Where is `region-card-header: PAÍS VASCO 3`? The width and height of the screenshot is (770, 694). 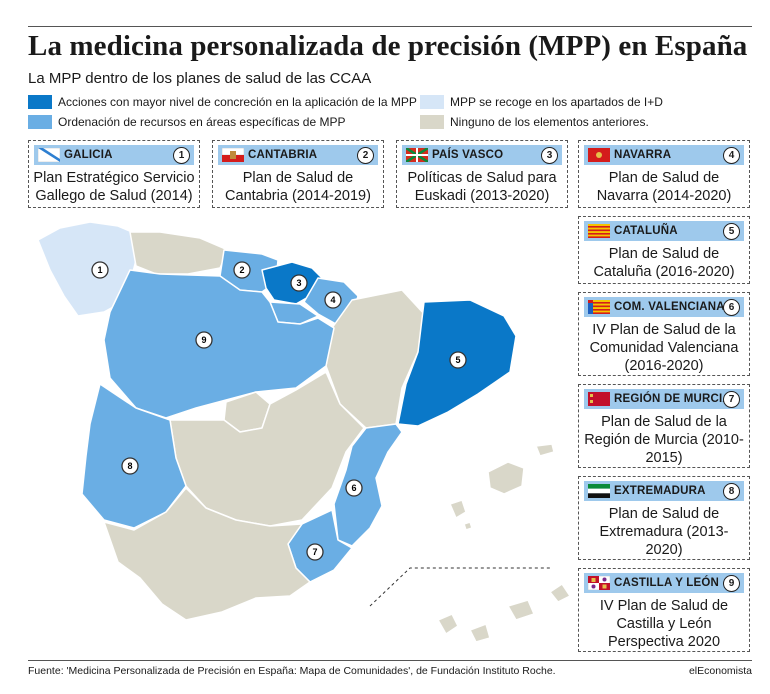
region-card-header: PAÍS VASCO 3 is located at coordinates (482, 155).